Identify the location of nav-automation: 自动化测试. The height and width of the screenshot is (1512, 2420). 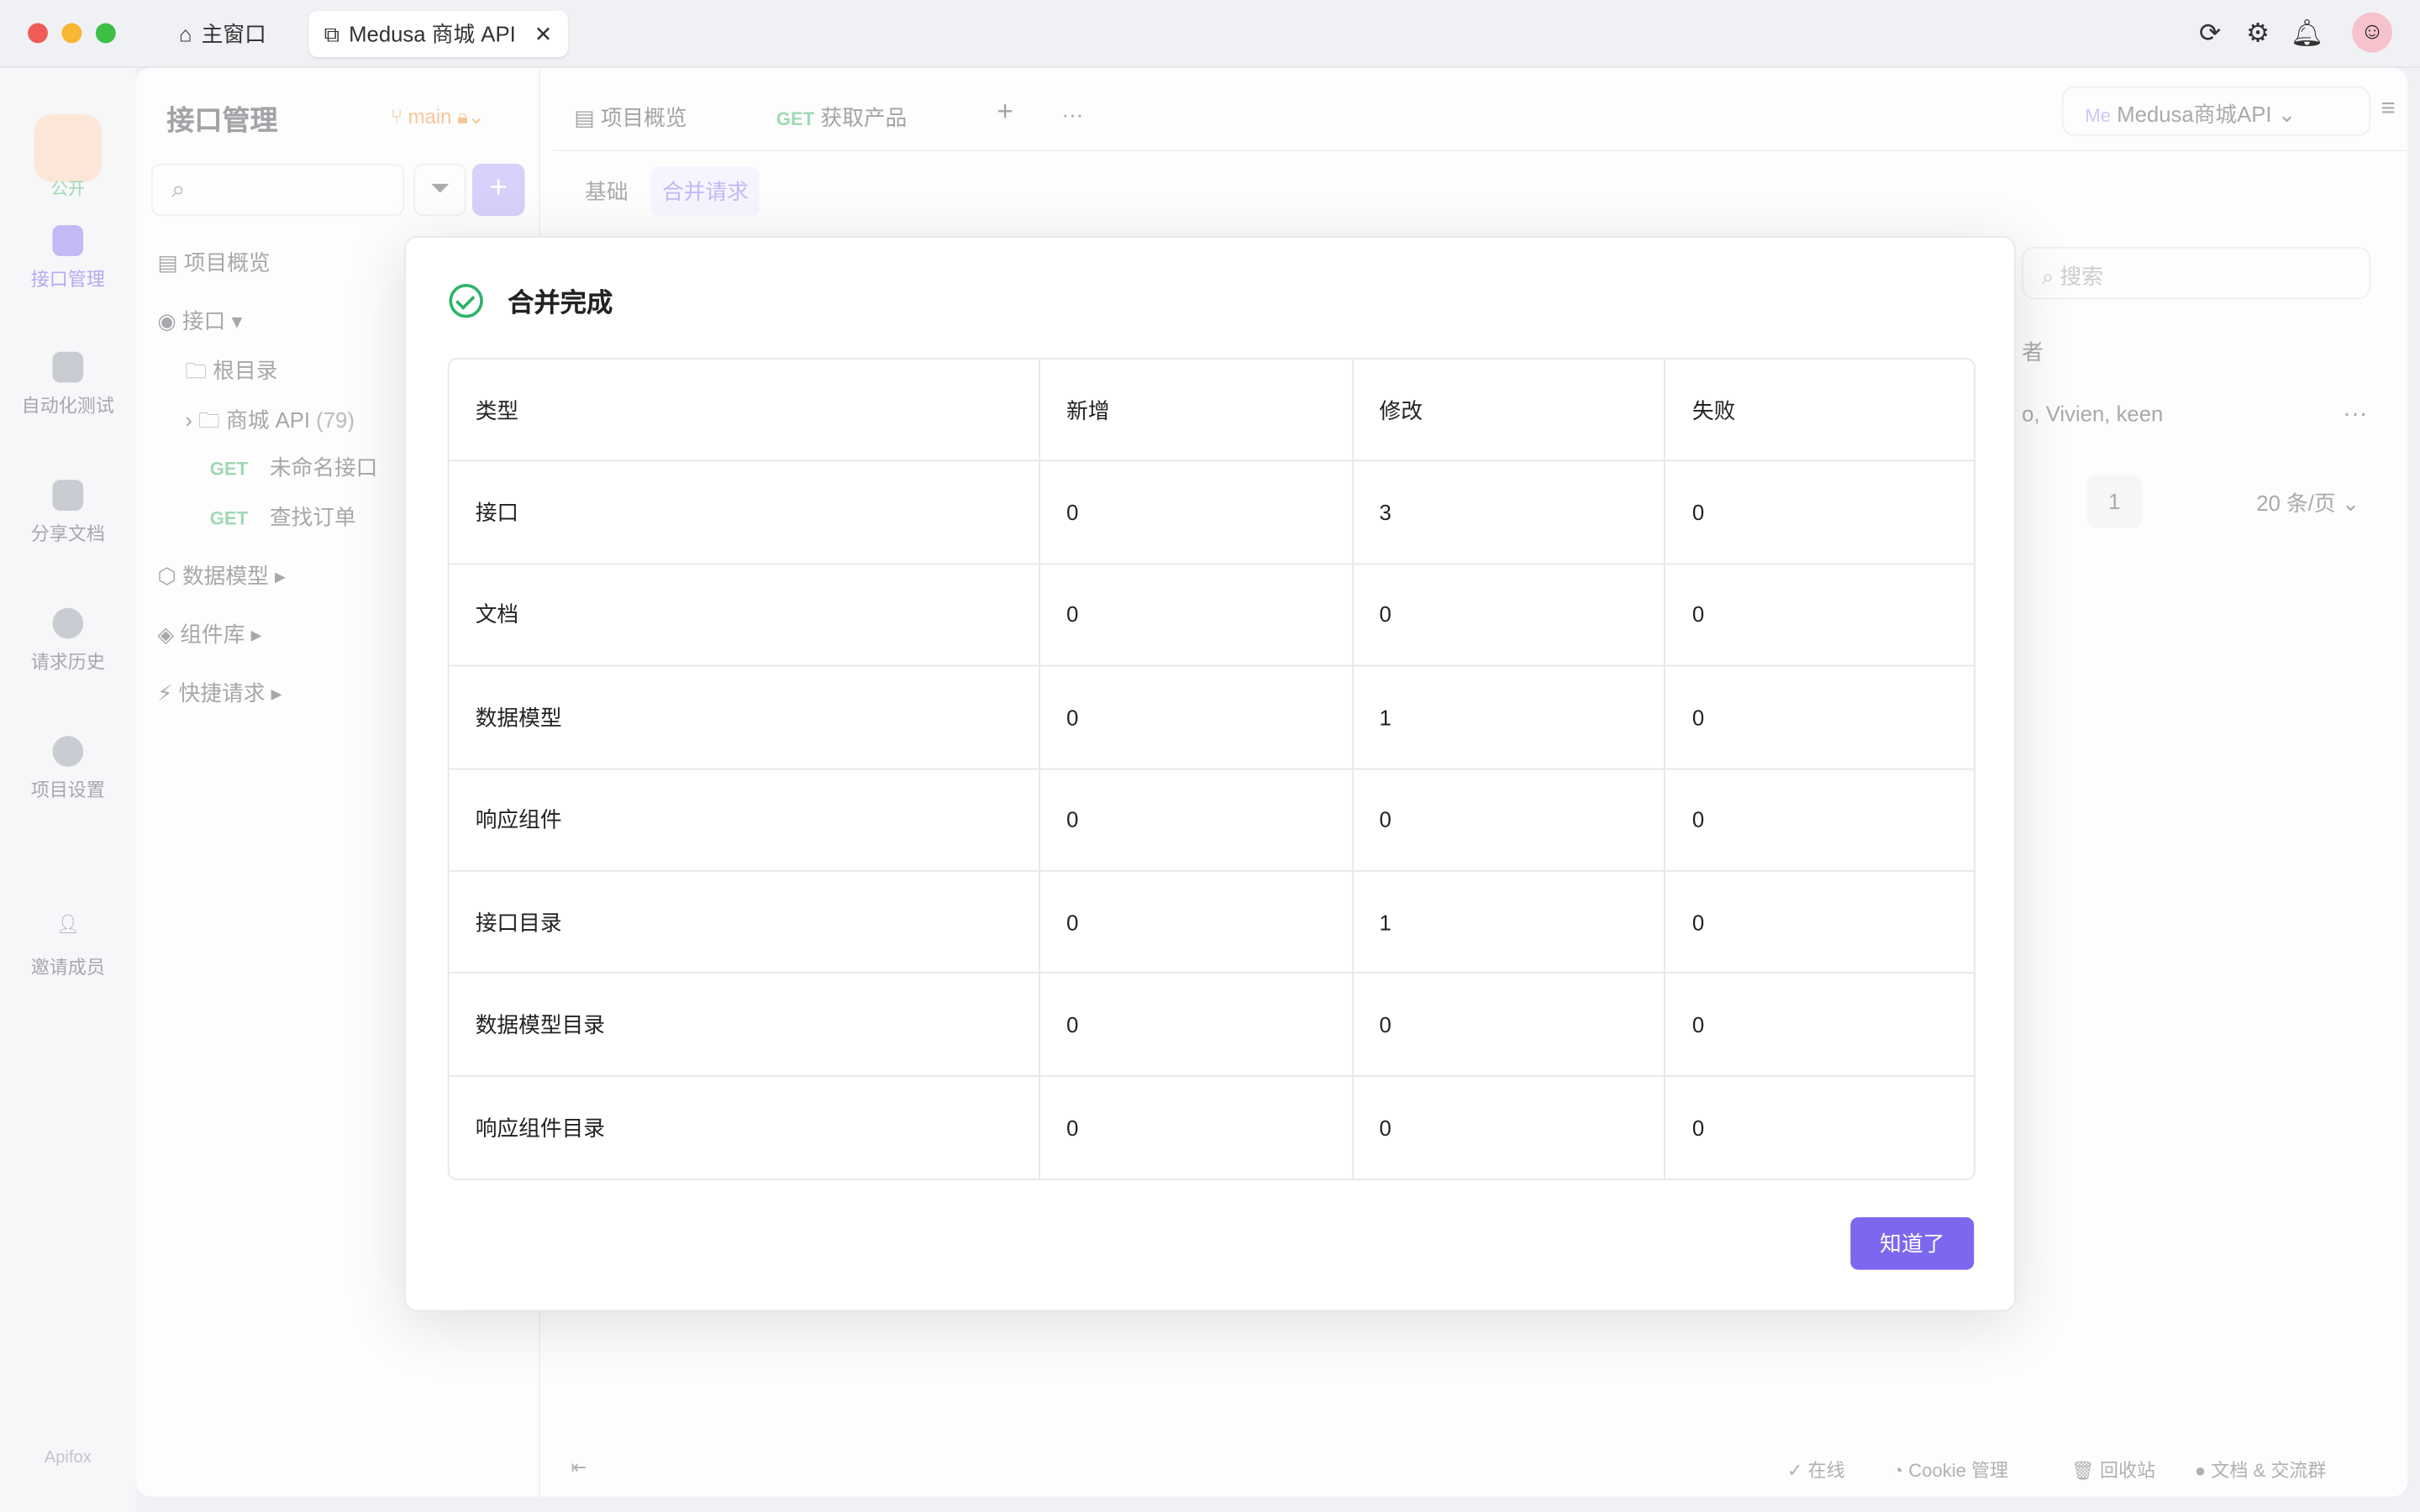
(68, 384).